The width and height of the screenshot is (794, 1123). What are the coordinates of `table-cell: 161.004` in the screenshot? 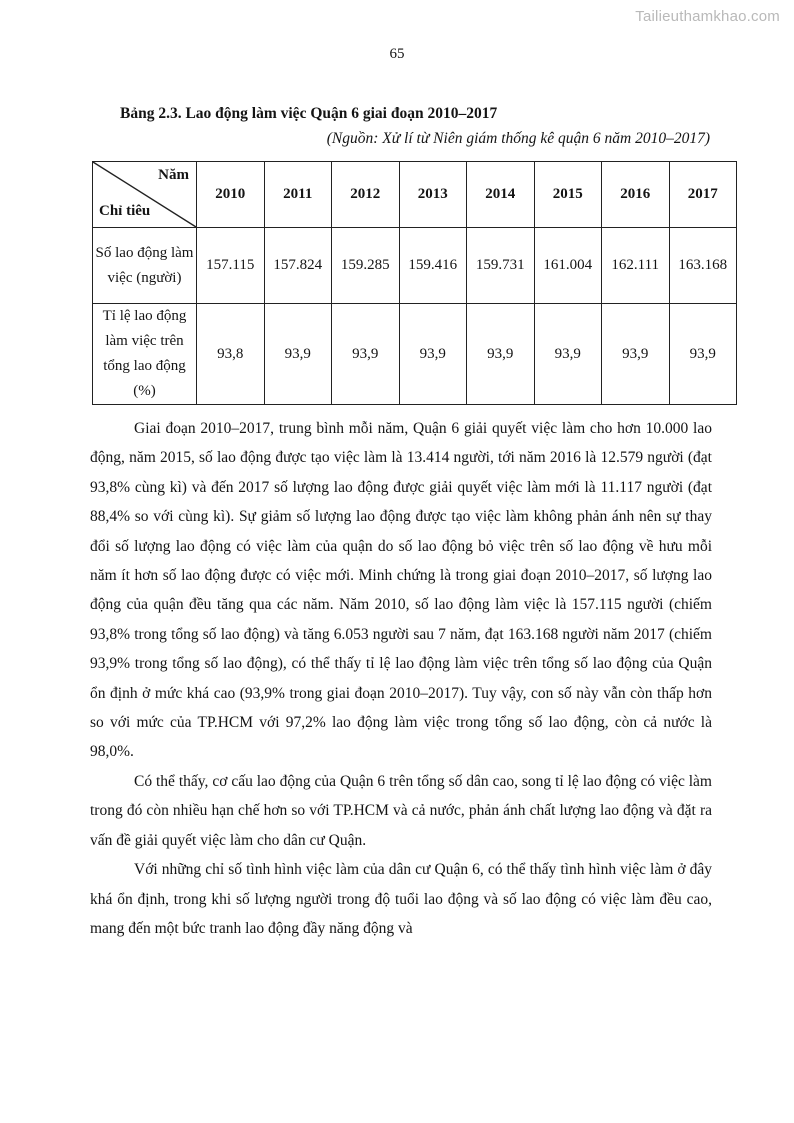 It's located at (567, 265).